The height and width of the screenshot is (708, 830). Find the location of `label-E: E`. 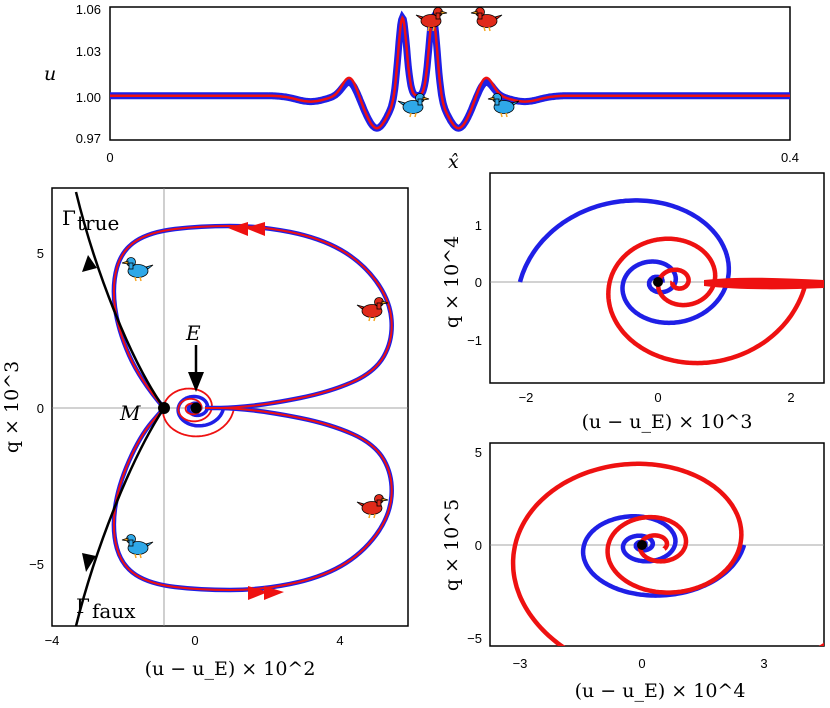

label-E: E is located at coordinates (193, 333).